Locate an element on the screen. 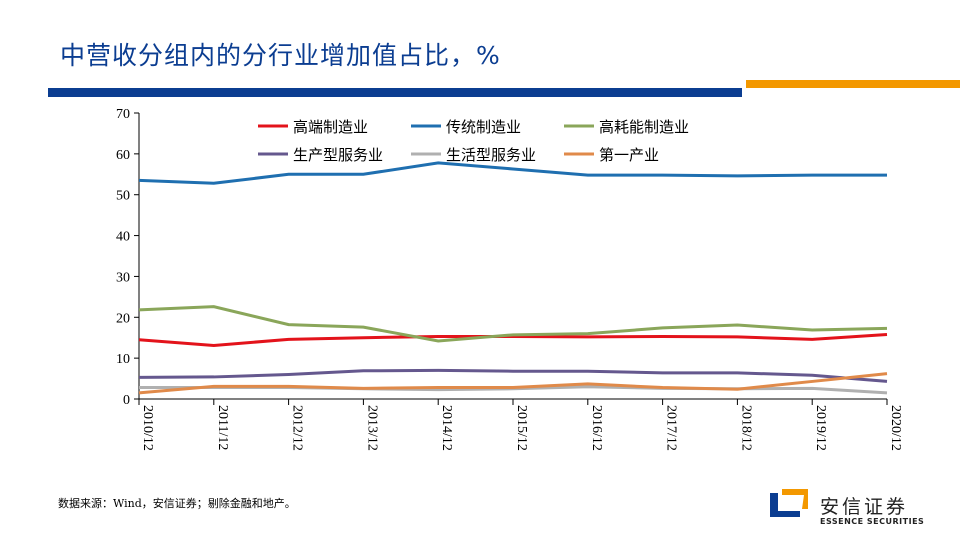 The height and width of the screenshot is (540, 960). x-tick-label: 2011/12 is located at coordinates (222, 427).